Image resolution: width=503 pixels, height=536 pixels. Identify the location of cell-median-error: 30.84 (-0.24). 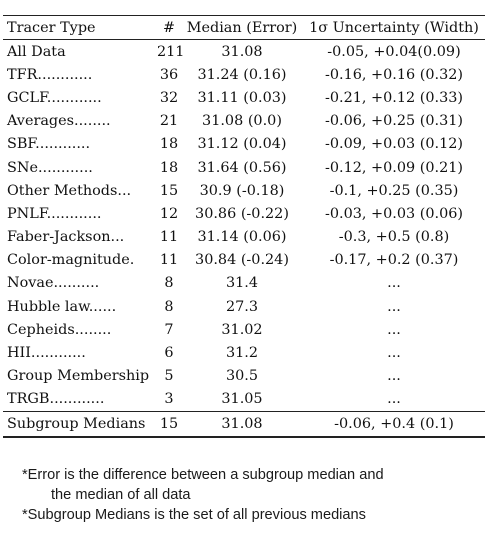
(242, 260).